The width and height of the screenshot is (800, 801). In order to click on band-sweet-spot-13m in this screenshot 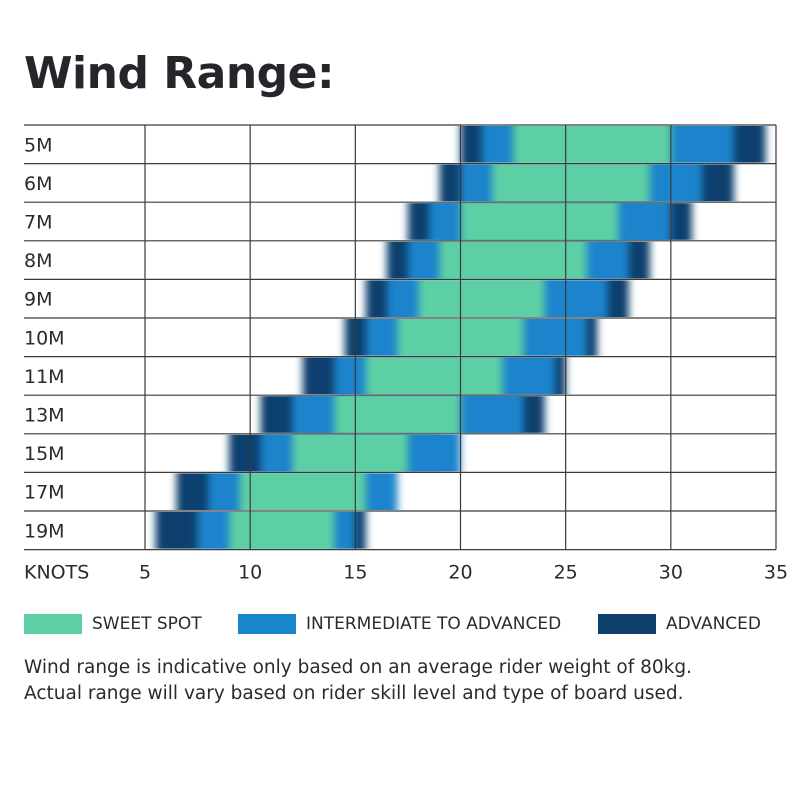, I will do `click(397, 414)`.